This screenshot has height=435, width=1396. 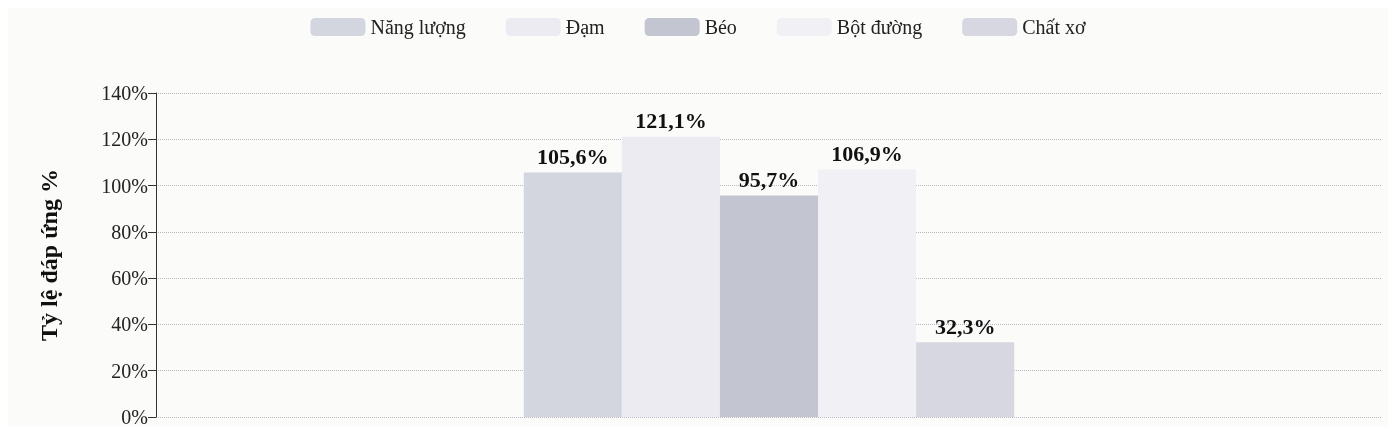 What do you see at coordinates (129, 370) in the screenshot?
I see `y-tick-label: 20%` at bounding box center [129, 370].